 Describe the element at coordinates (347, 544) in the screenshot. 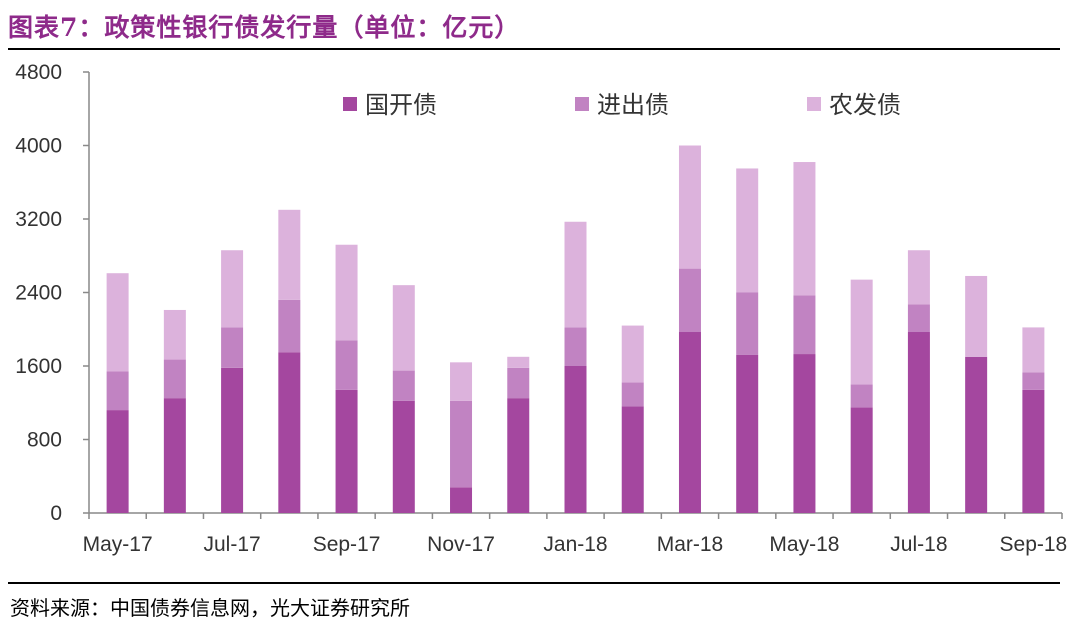

I see `x-tick-label: Sep-17` at that location.